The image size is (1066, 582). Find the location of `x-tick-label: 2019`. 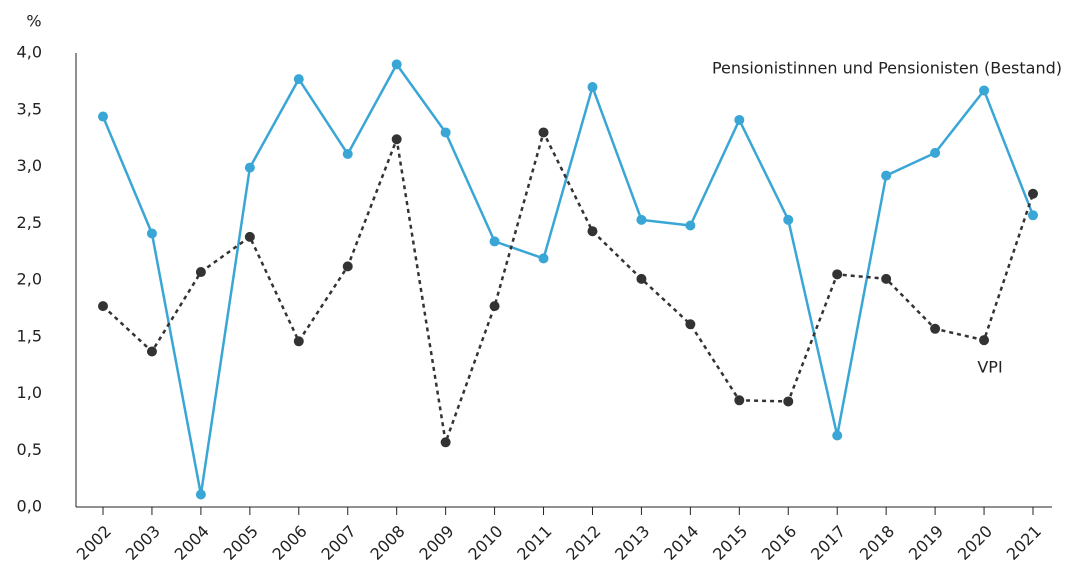

x-tick-label: 2019 is located at coordinates (926, 543).